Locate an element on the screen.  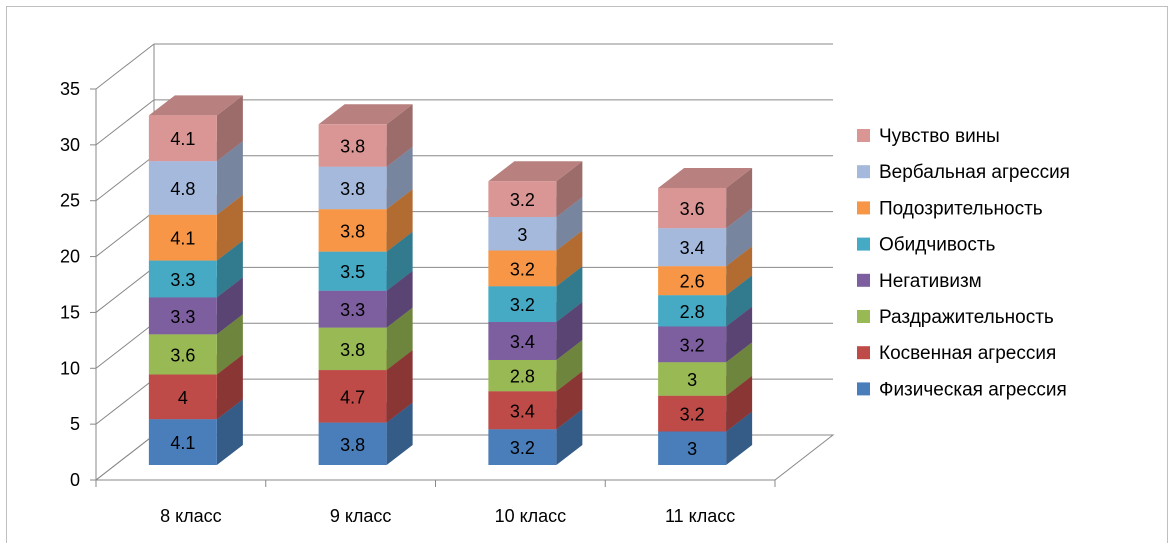
y-tick-label: 30 is located at coordinates (70, 145).